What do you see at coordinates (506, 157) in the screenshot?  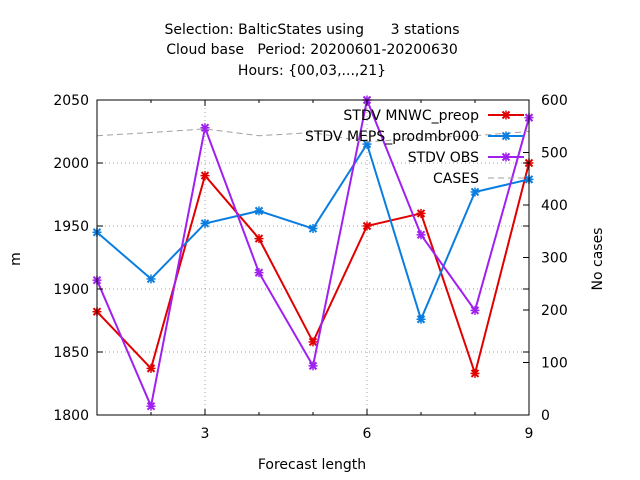 I see `legend-marker-stdv-obs` at bounding box center [506, 157].